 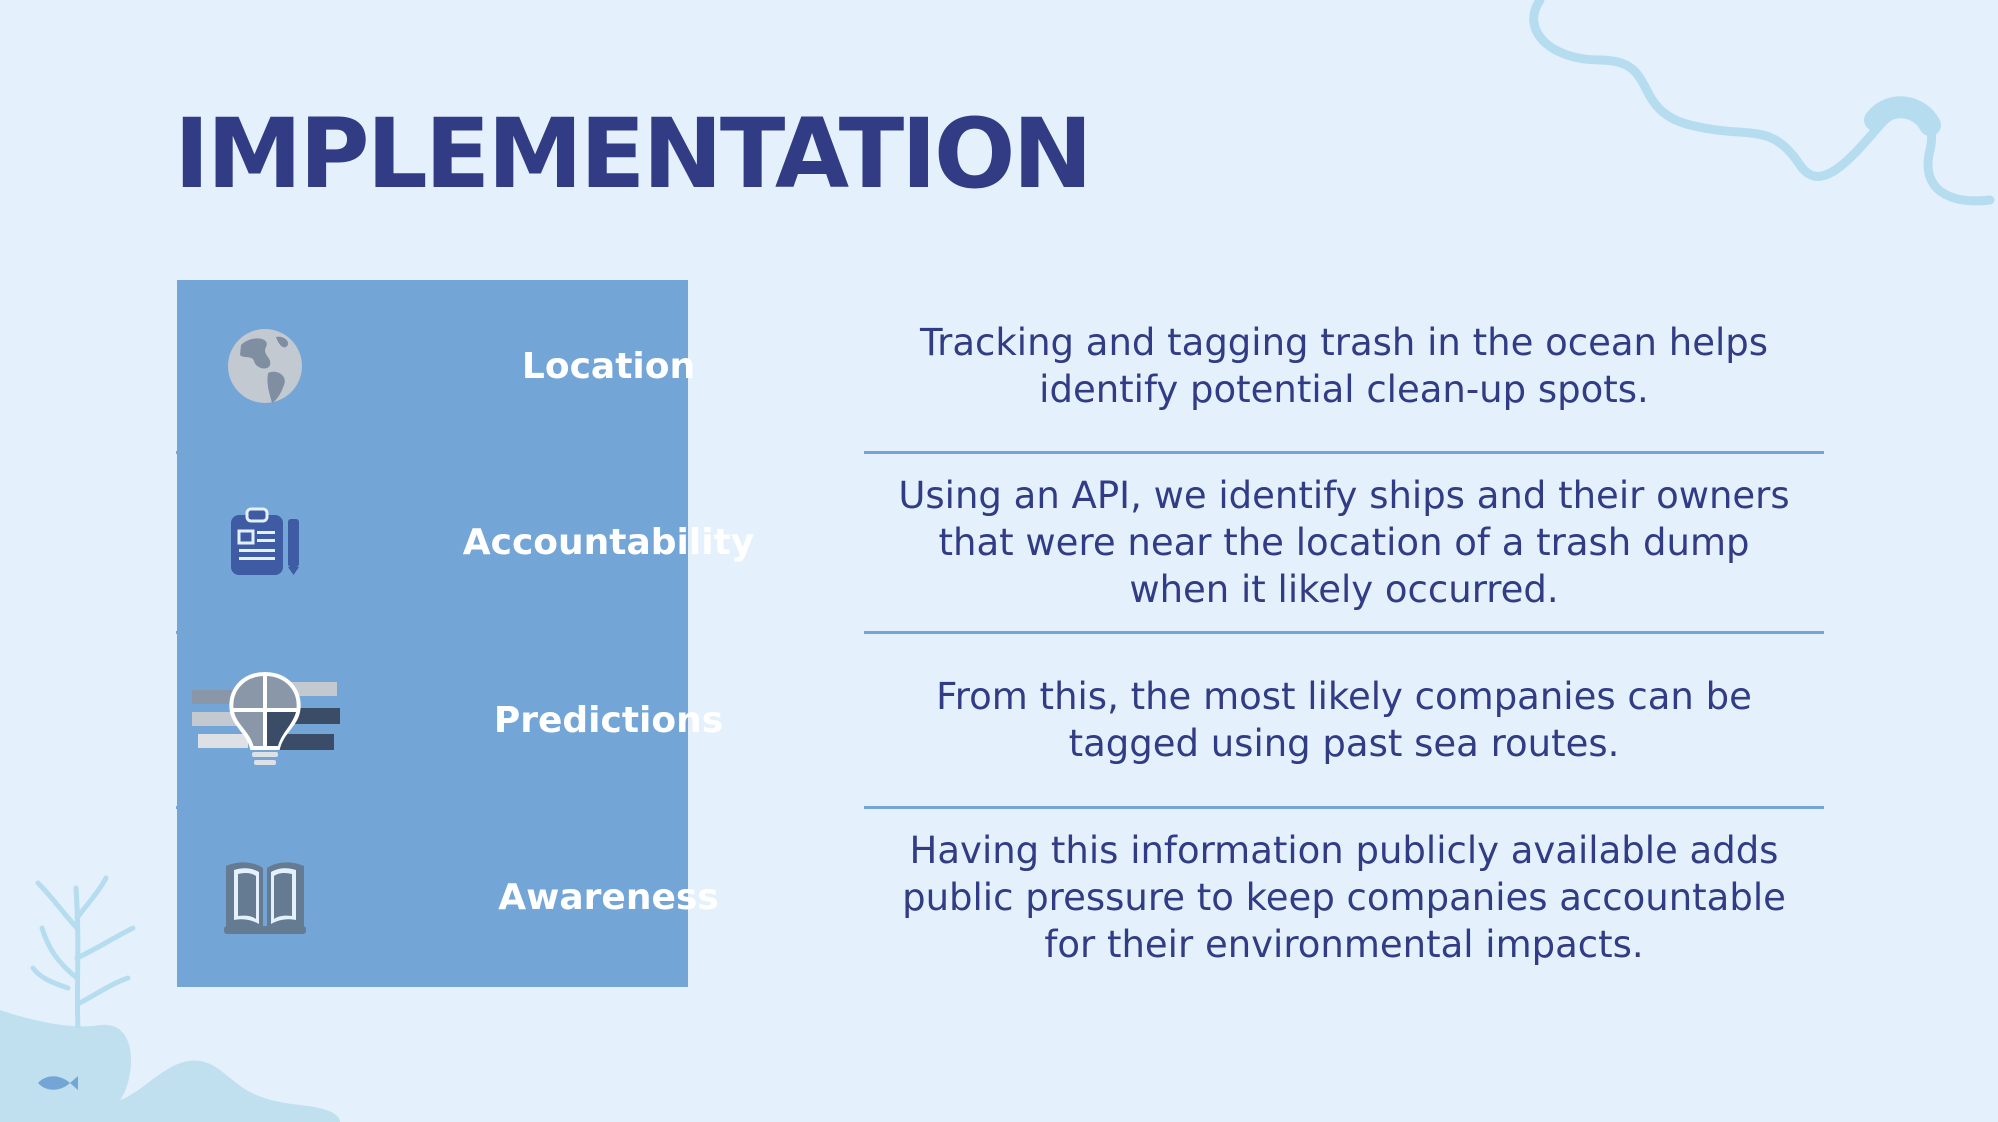 I want to click on book-icon, so click(x=264, y=897).